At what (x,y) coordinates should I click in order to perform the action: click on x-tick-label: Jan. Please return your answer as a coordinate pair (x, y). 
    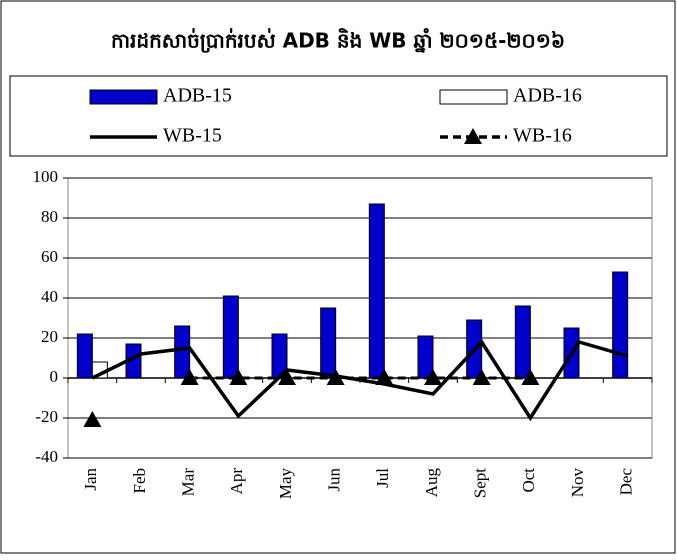
    Looking at the image, I should click on (90, 479).